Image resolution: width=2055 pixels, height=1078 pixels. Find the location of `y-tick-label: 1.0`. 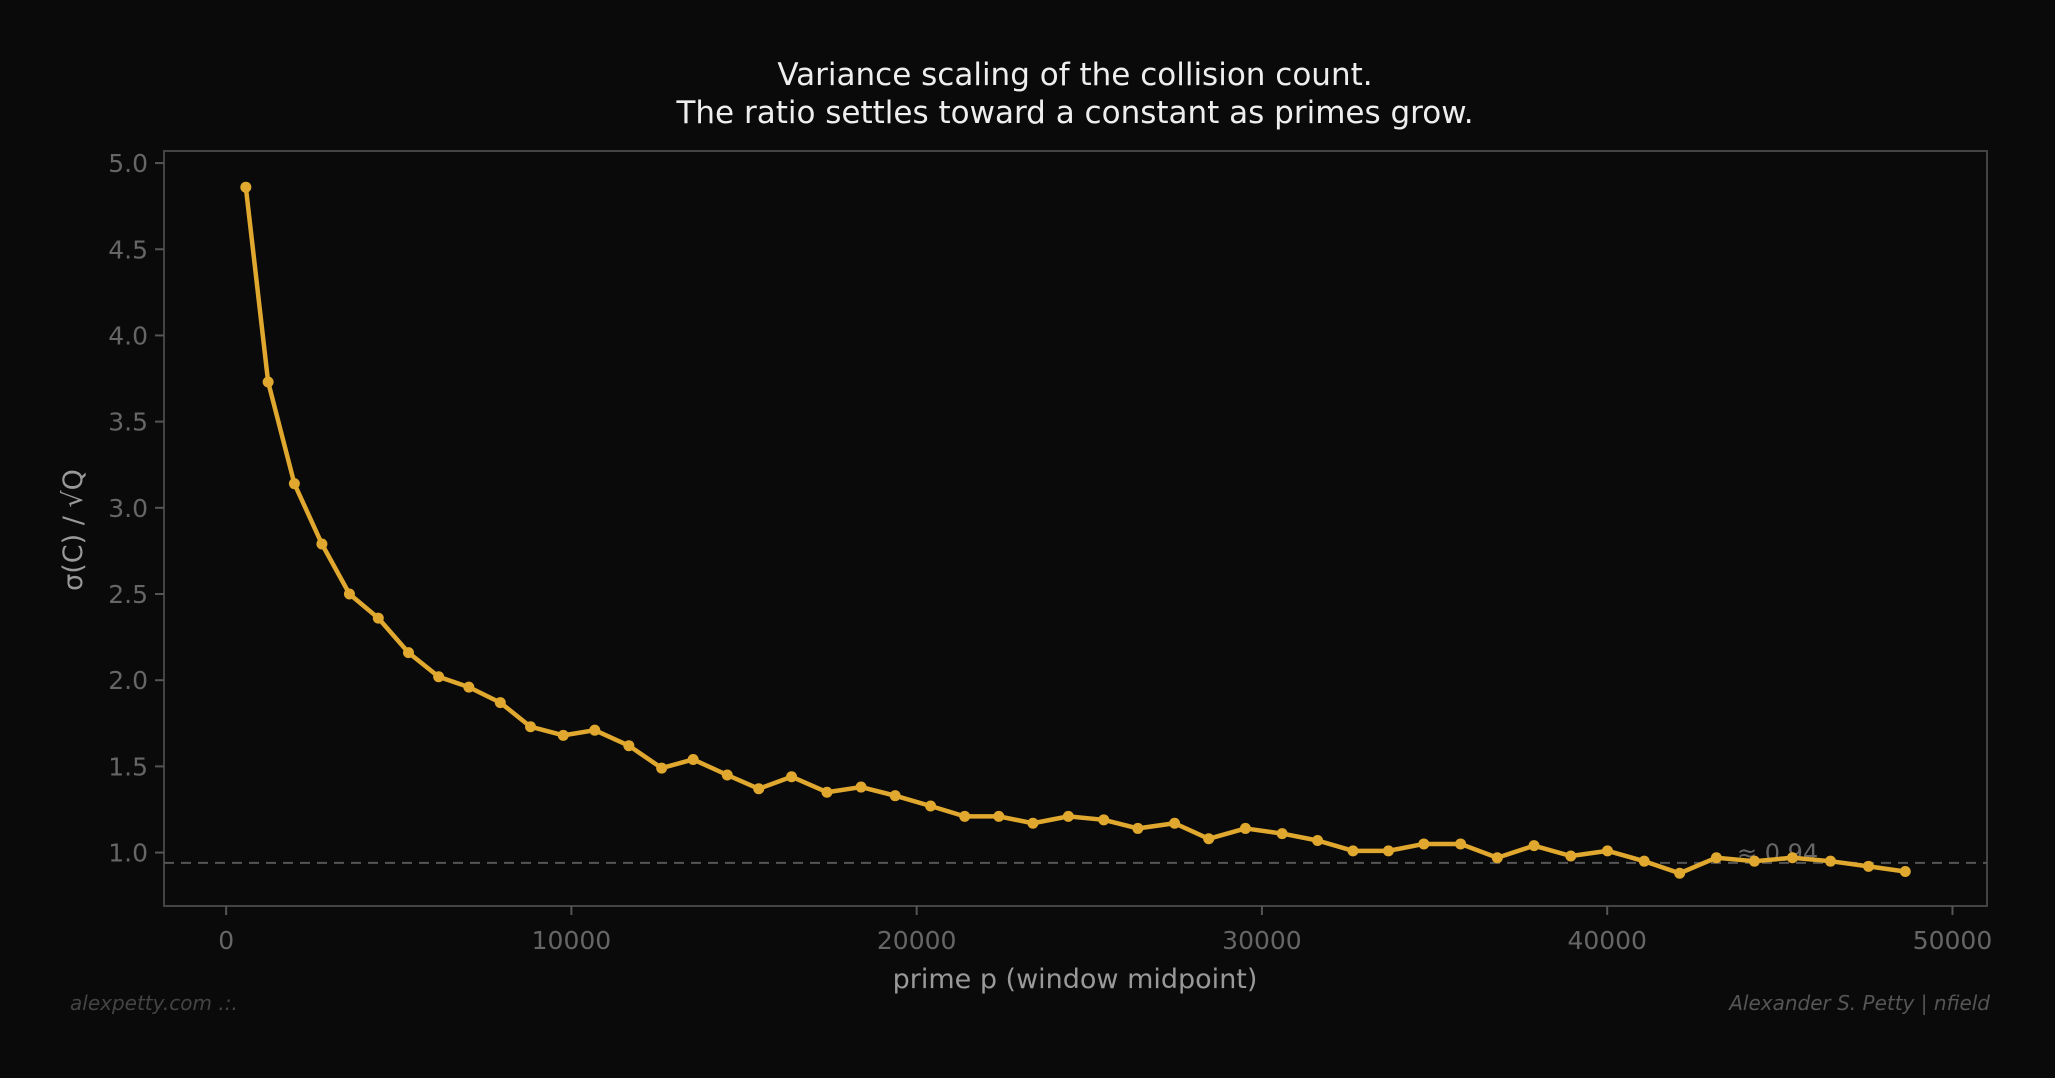

y-tick-label: 1.0 is located at coordinates (128, 853).